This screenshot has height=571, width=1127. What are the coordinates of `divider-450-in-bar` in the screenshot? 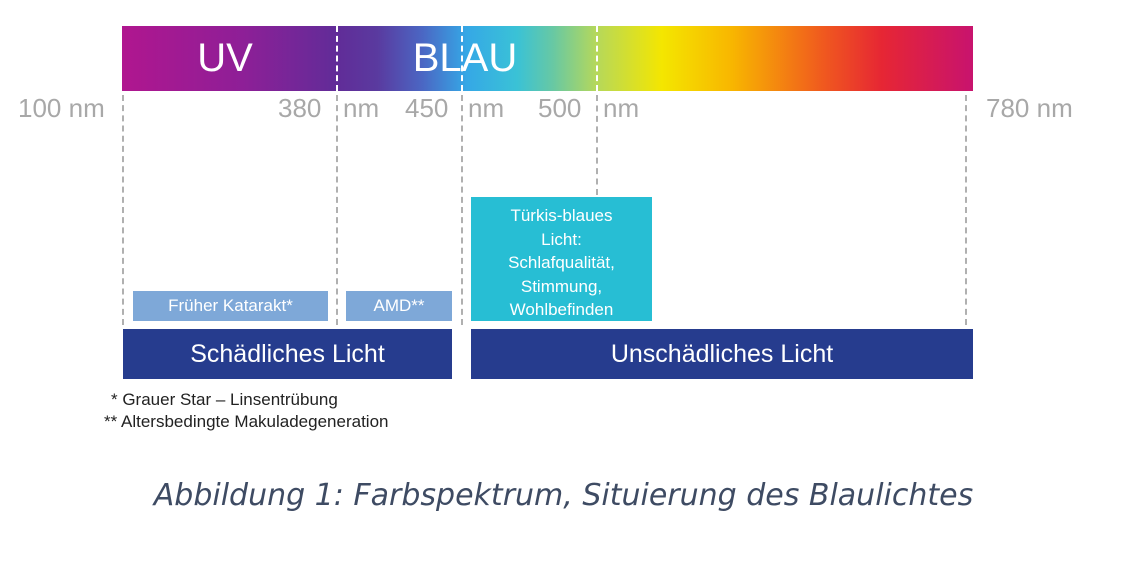 It's located at (462, 58).